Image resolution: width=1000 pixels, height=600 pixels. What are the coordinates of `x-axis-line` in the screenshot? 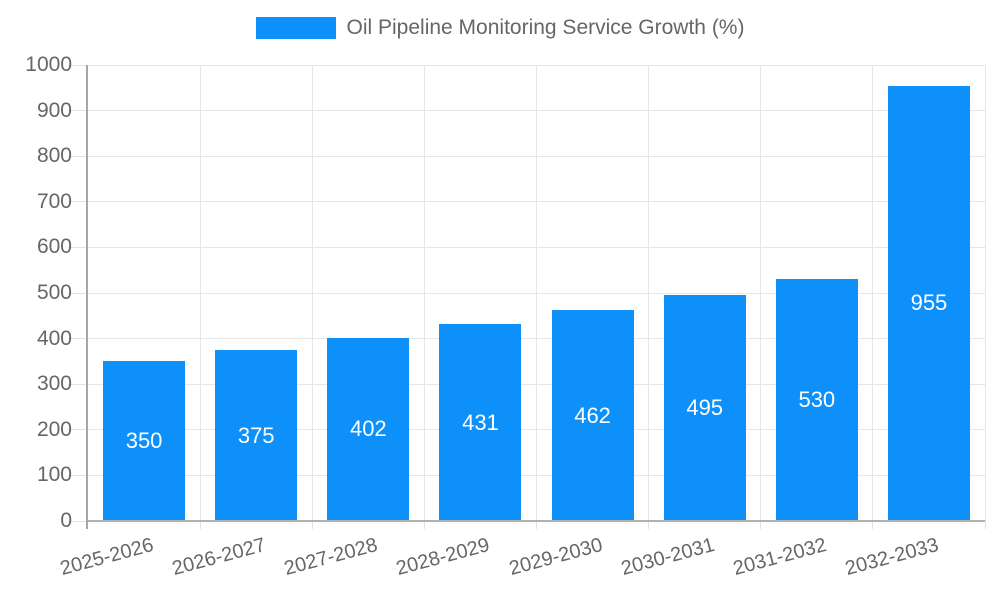 It's located at (535, 521).